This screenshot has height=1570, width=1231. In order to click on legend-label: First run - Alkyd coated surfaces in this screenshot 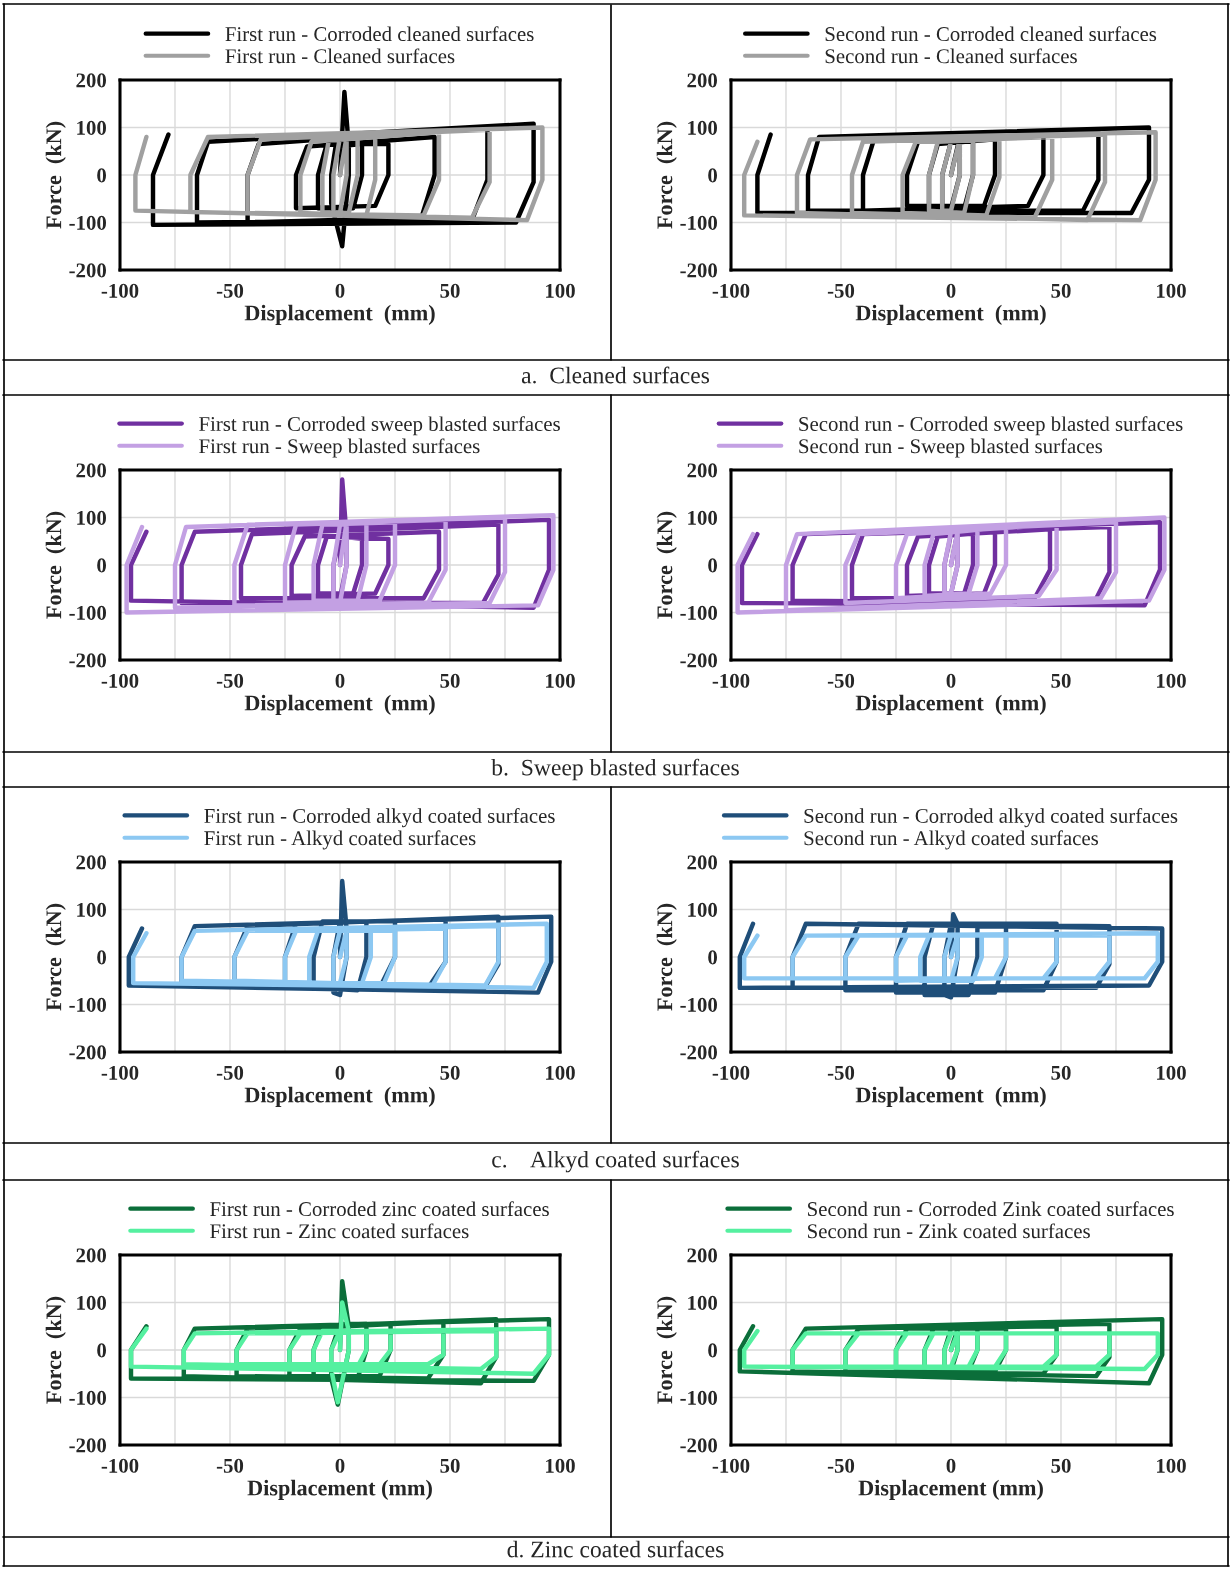, I will do `click(340, 840)`.